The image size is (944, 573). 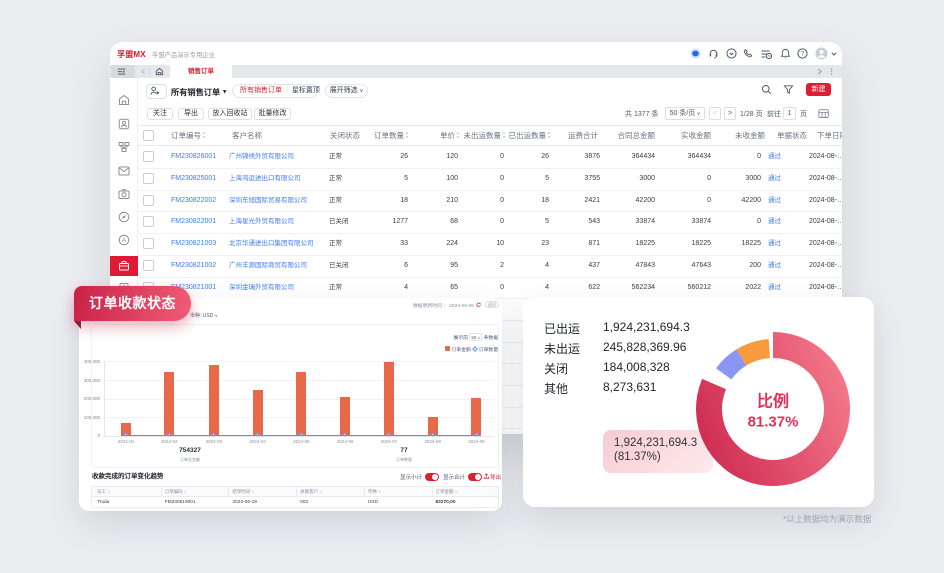 I want to click on svg-text: 81.37%, so click(x=773, y=422).